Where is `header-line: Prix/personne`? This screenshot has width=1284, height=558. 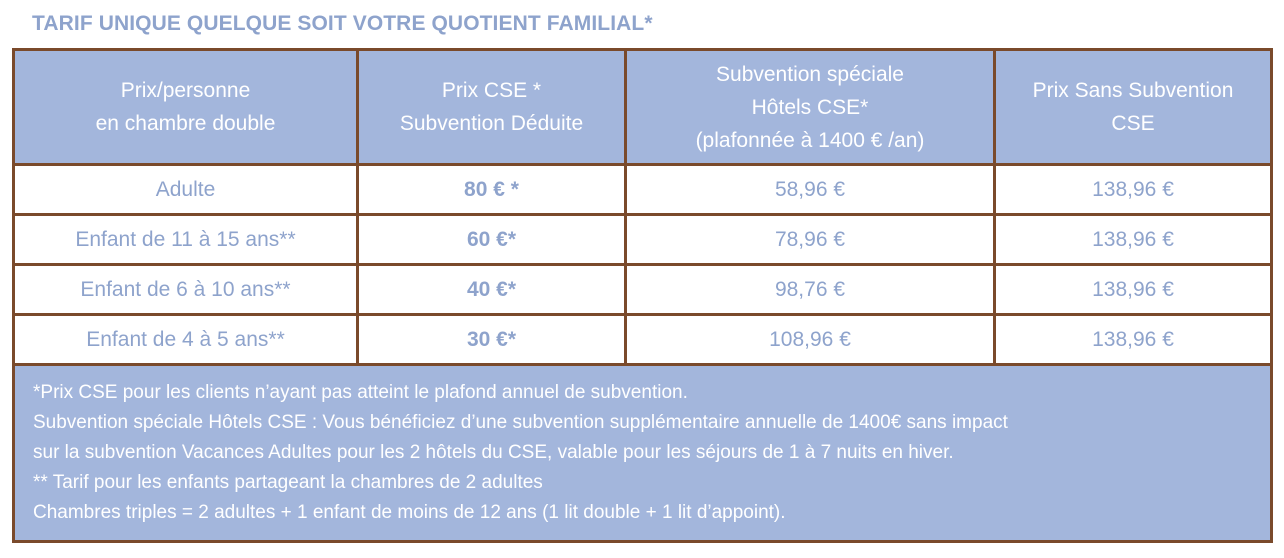
header-line: Prix/personne is located at coordinates (185, 90).